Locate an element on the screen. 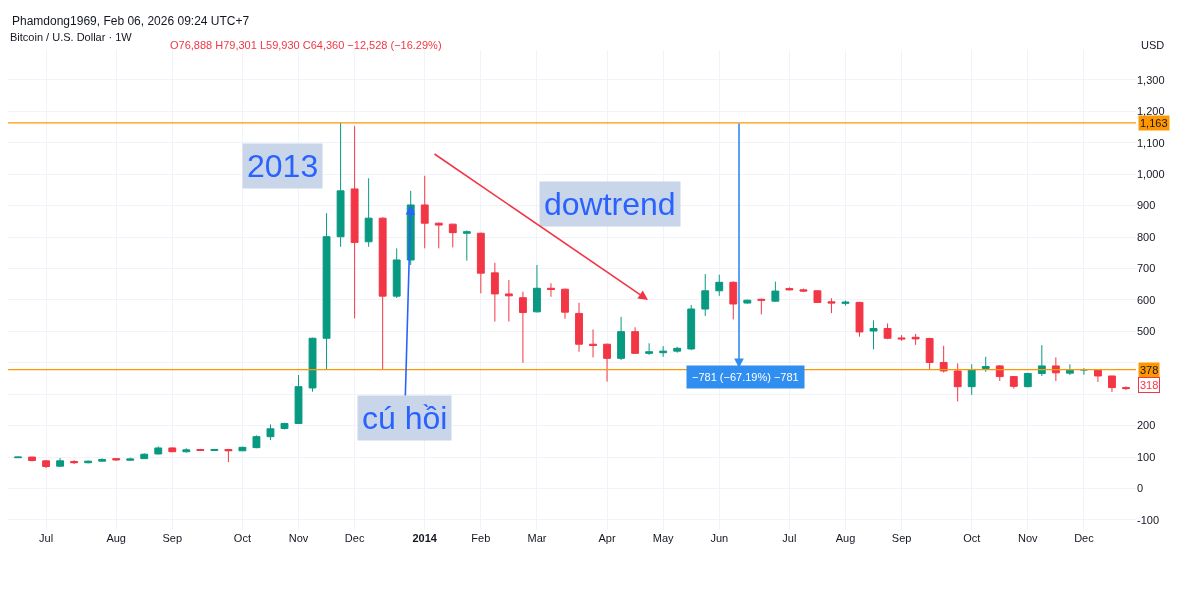 Image resolution: width=1200 pixels, height=608 pixels. ref-line-label: 378 is located at coordinates (1149, 370).